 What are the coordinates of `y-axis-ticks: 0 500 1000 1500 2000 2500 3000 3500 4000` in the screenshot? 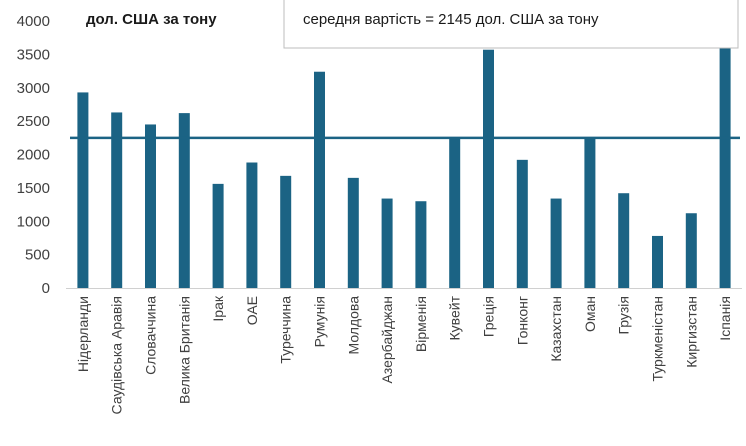 It's located at (33, 155).